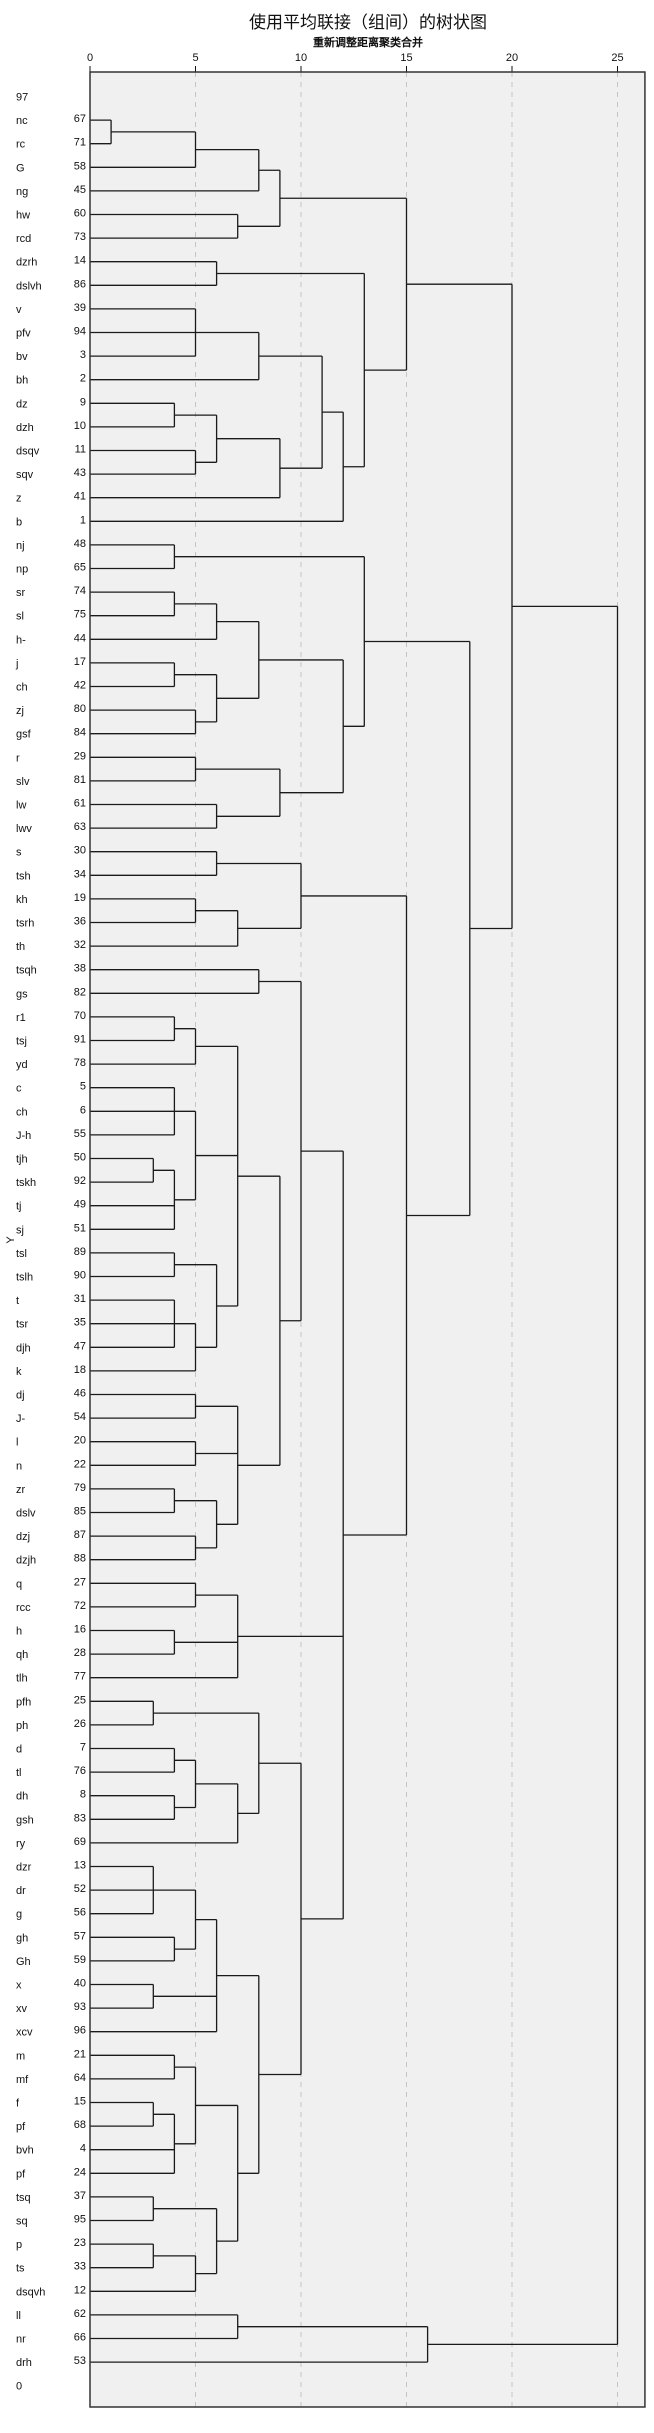 The height and width of the screenshot is (2433, 654). I want to click on case-number: 75, so click(80, 615).